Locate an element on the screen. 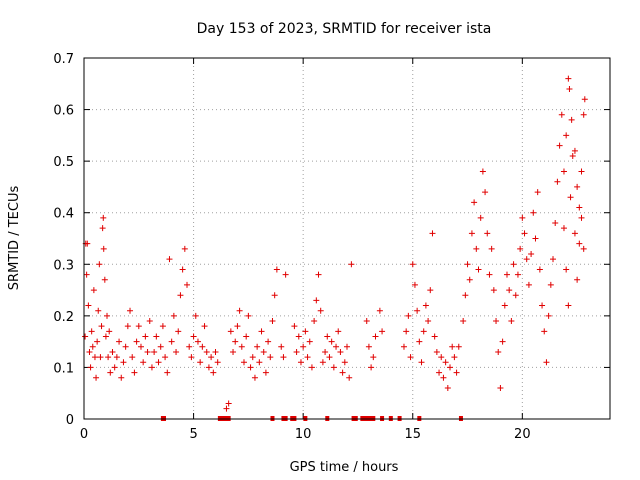 The height and width of the screenshot is (480, 640). x-tick-label: 20 is located at coordinates (522, 434).